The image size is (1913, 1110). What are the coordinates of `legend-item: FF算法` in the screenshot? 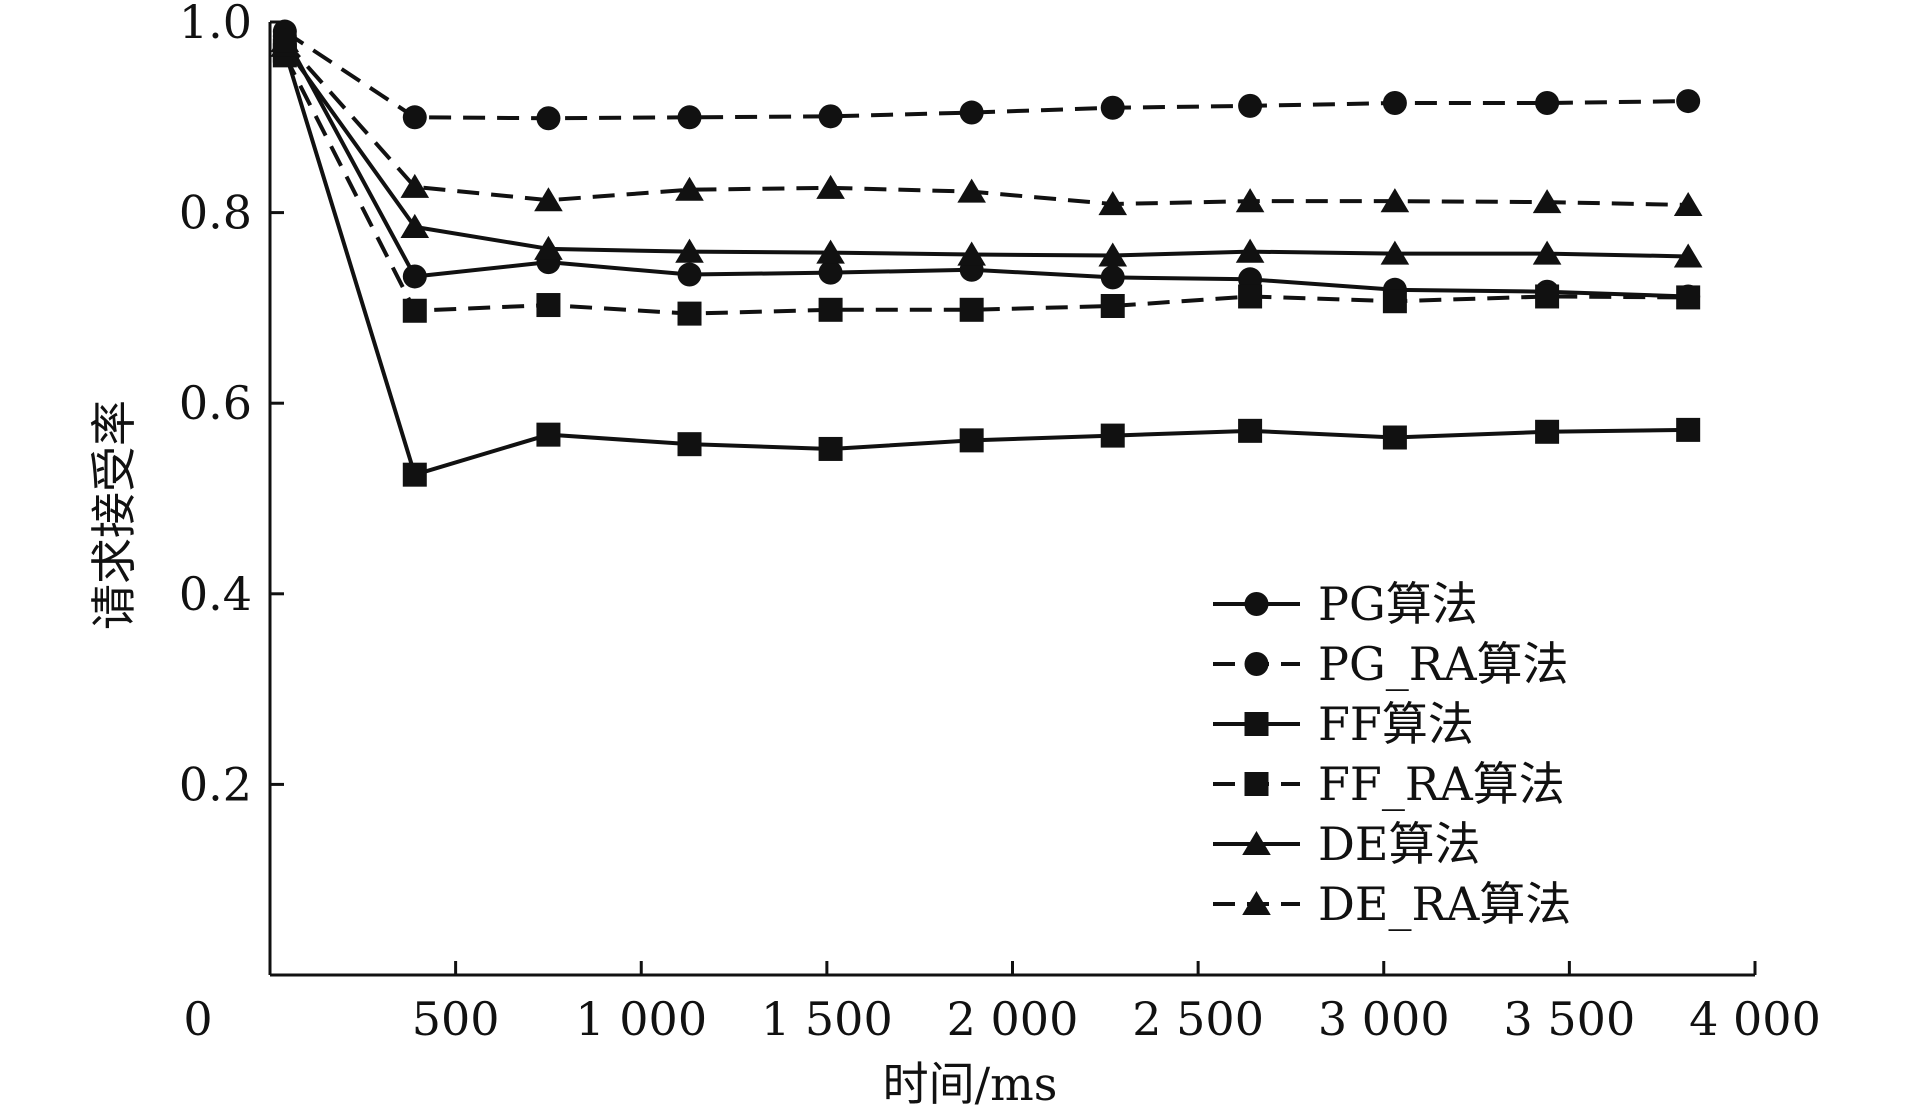 It's located at (1343, 724).